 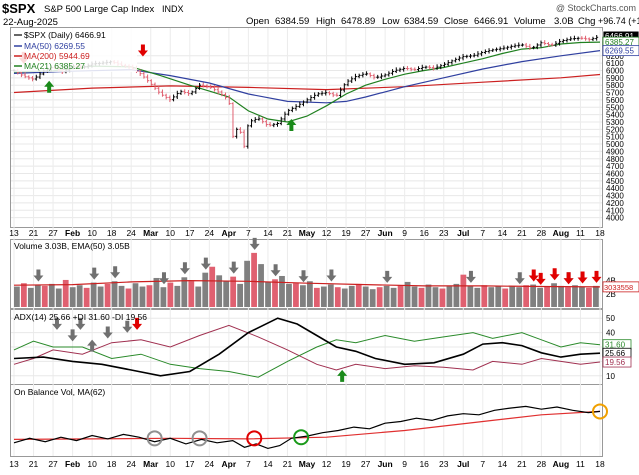 I want to click on volume-tag-label: 3033558, so click(x=618, y=287).